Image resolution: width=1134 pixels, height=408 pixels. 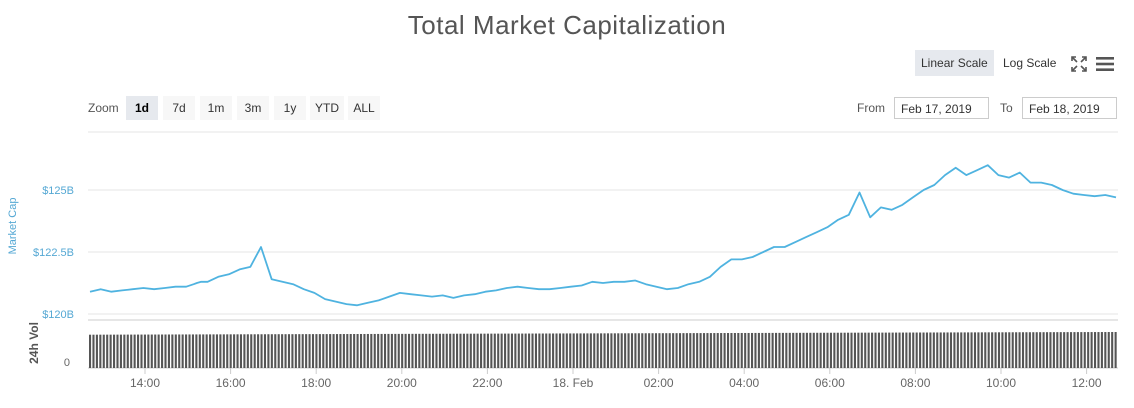 What do you see at coordinates (364, 108) in the screenshot?
I see `zoom-all-button: ALL` at bounding box center [364, 108].